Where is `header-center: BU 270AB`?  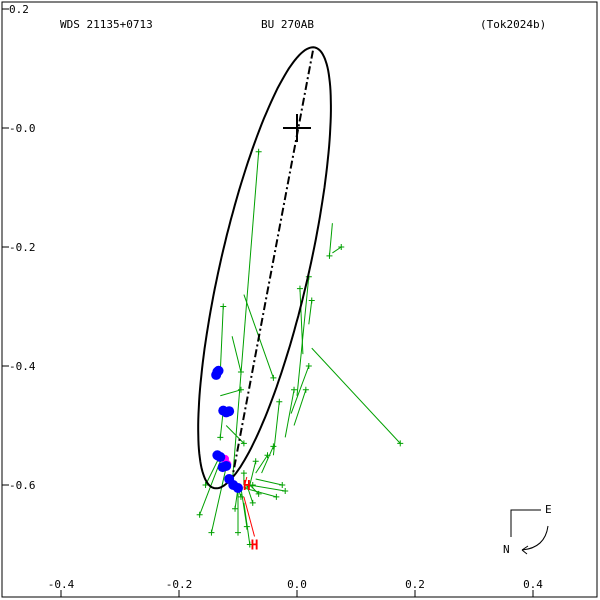
header-center: BU 270AB is located at coordinates (287, 24).